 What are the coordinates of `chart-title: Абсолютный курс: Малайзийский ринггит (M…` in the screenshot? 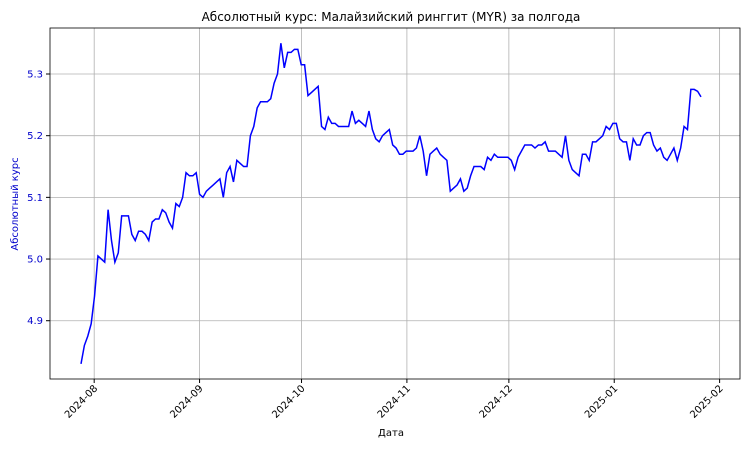 It's located at (391, 17).